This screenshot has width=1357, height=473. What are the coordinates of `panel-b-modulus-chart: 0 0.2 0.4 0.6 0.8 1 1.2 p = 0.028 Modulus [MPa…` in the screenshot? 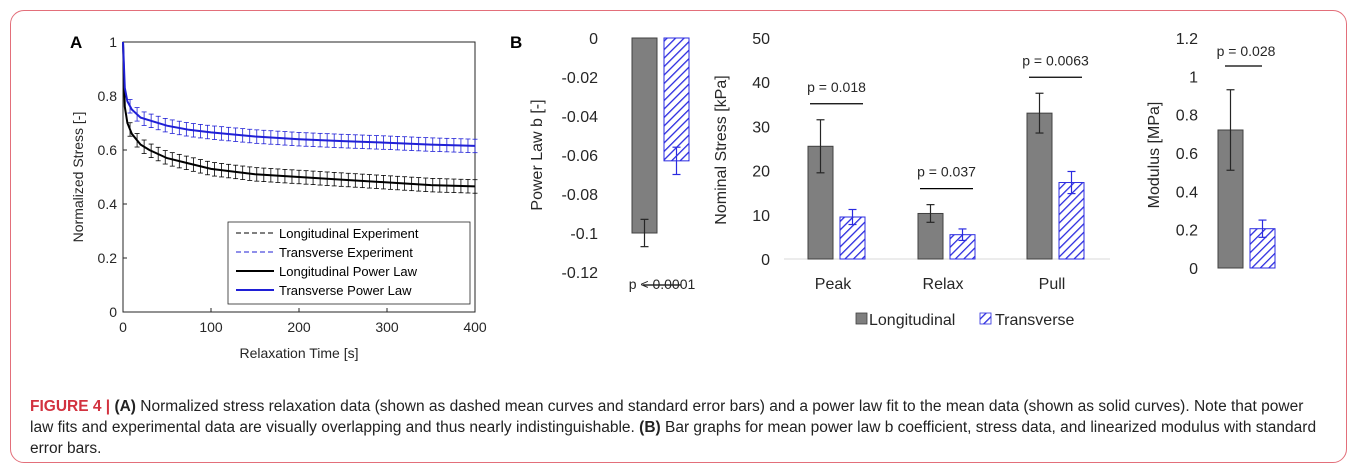 It's located at (1211, 154).